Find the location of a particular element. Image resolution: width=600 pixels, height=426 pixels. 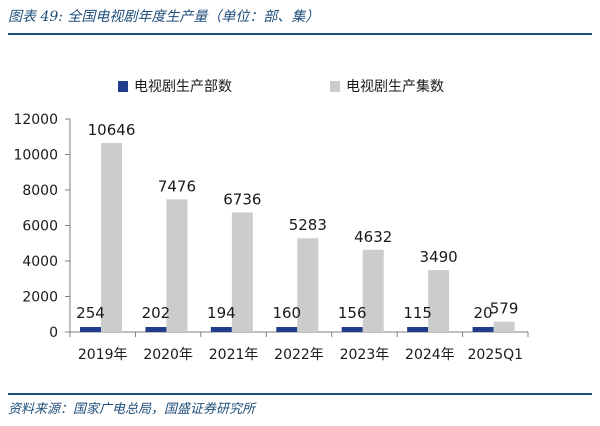

data-label-episodes: 4632 is located at coordinates (373, 237).